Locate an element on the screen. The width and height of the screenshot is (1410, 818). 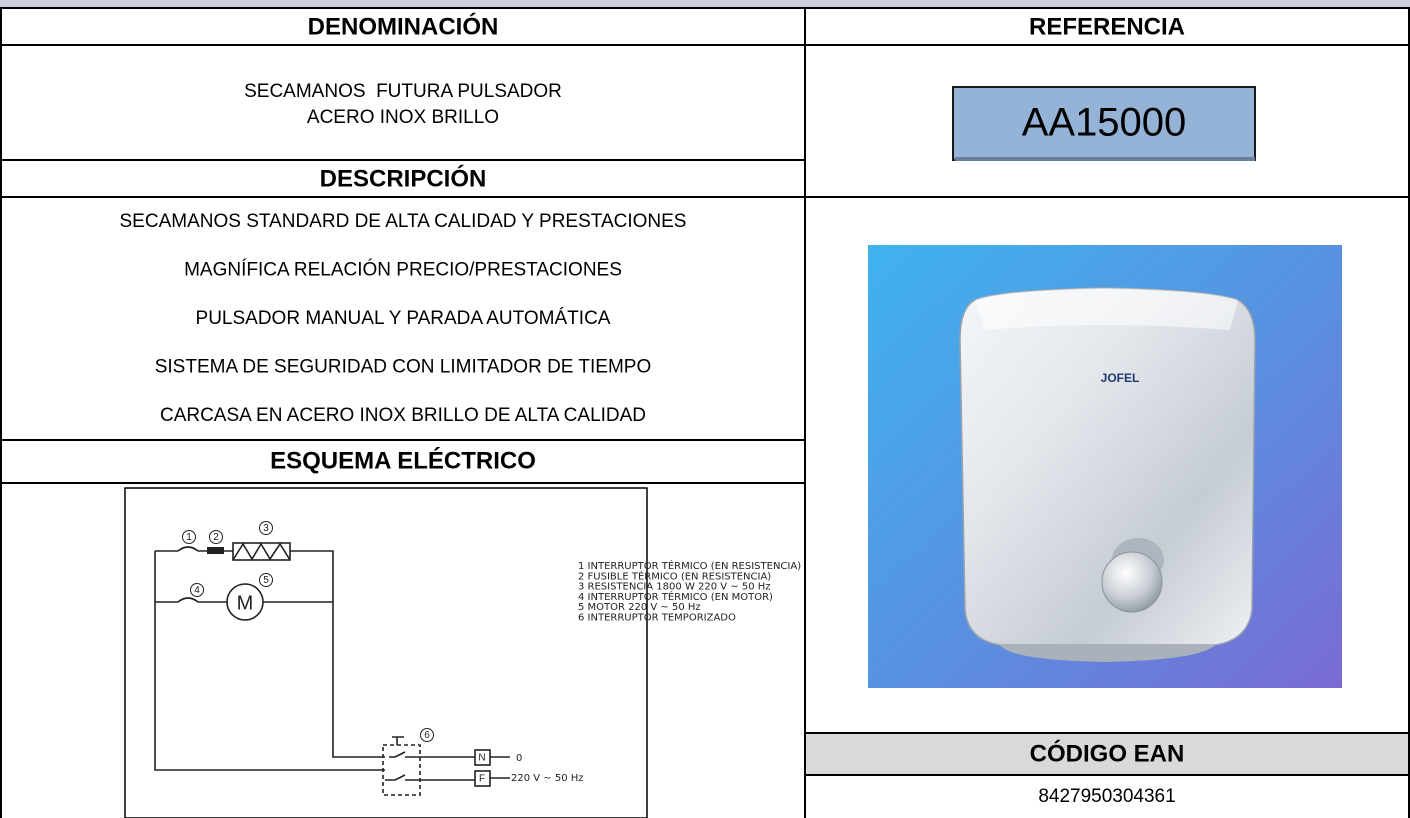
resistor-zigzag is located at coordinates (261, 551).